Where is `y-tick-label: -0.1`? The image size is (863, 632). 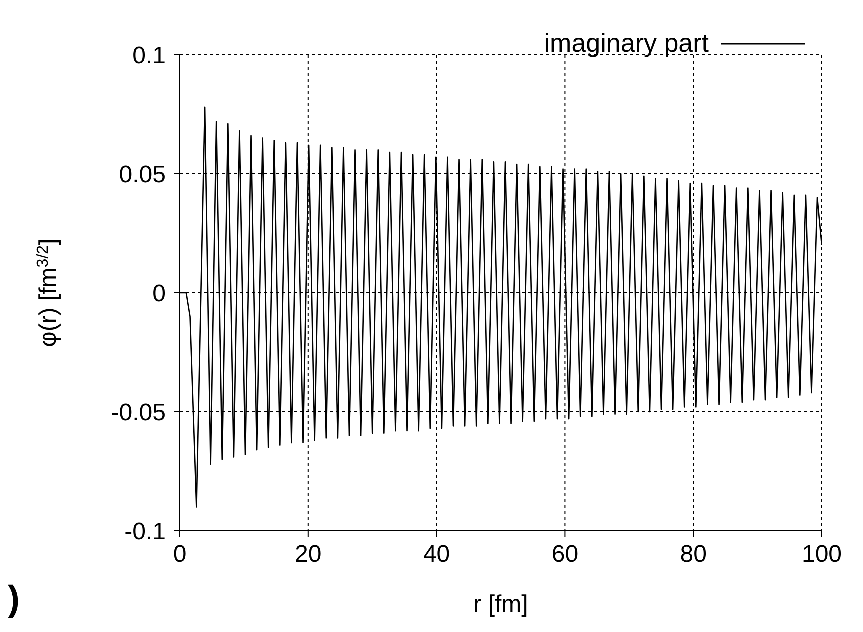
y-tick-label: -0.1 is located at coordinates (145, 532).